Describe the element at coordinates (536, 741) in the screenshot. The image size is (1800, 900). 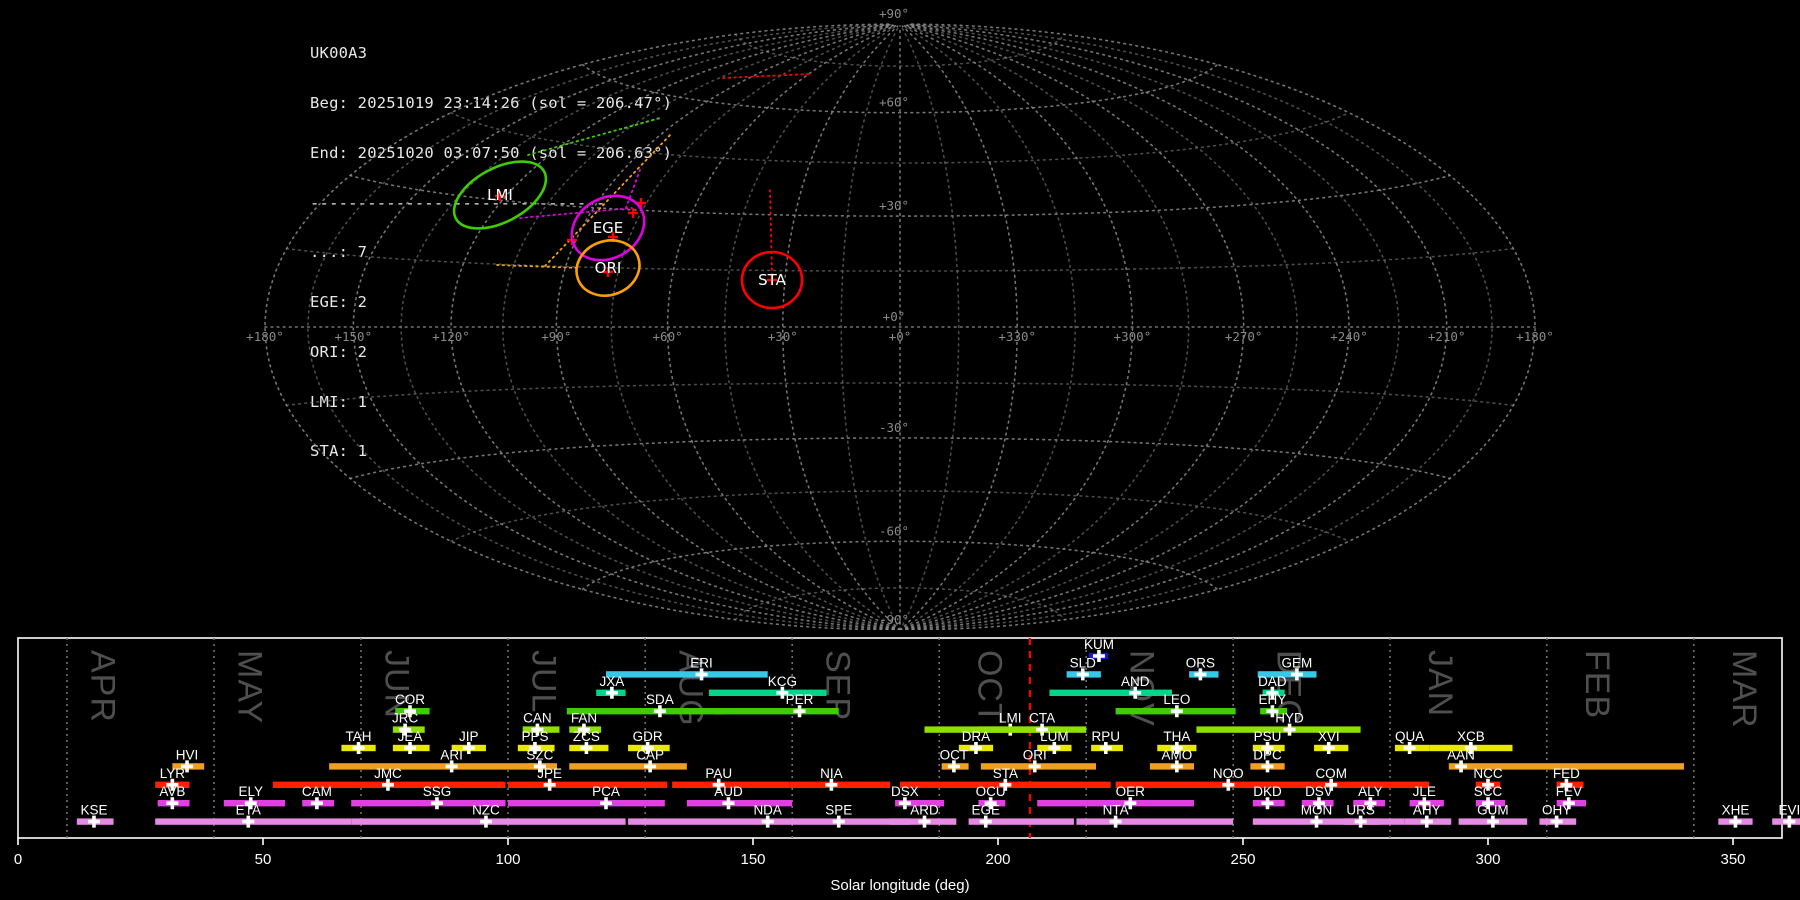
I see `shower-pps: PPS` at that location.